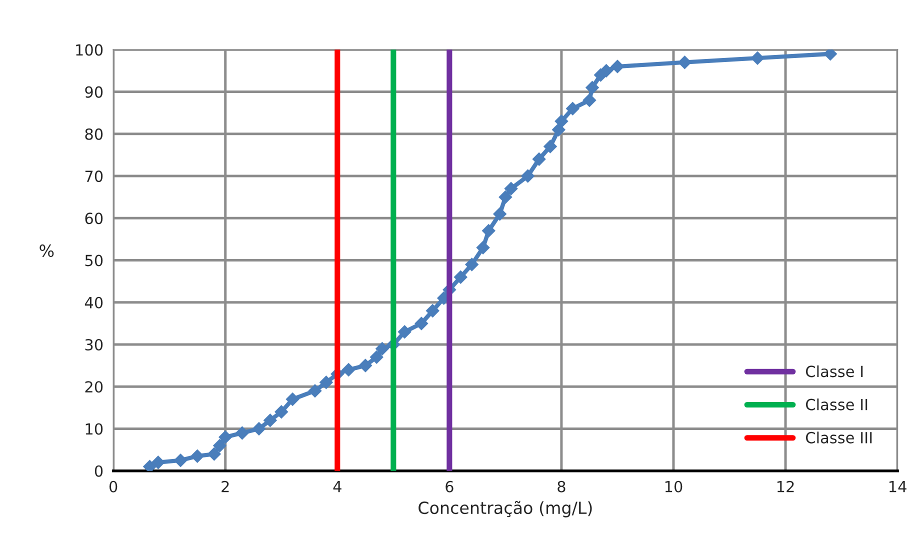 This screenshot has height=552, width=914. I want to click on x-tick-label: 0, so click(113, 486).